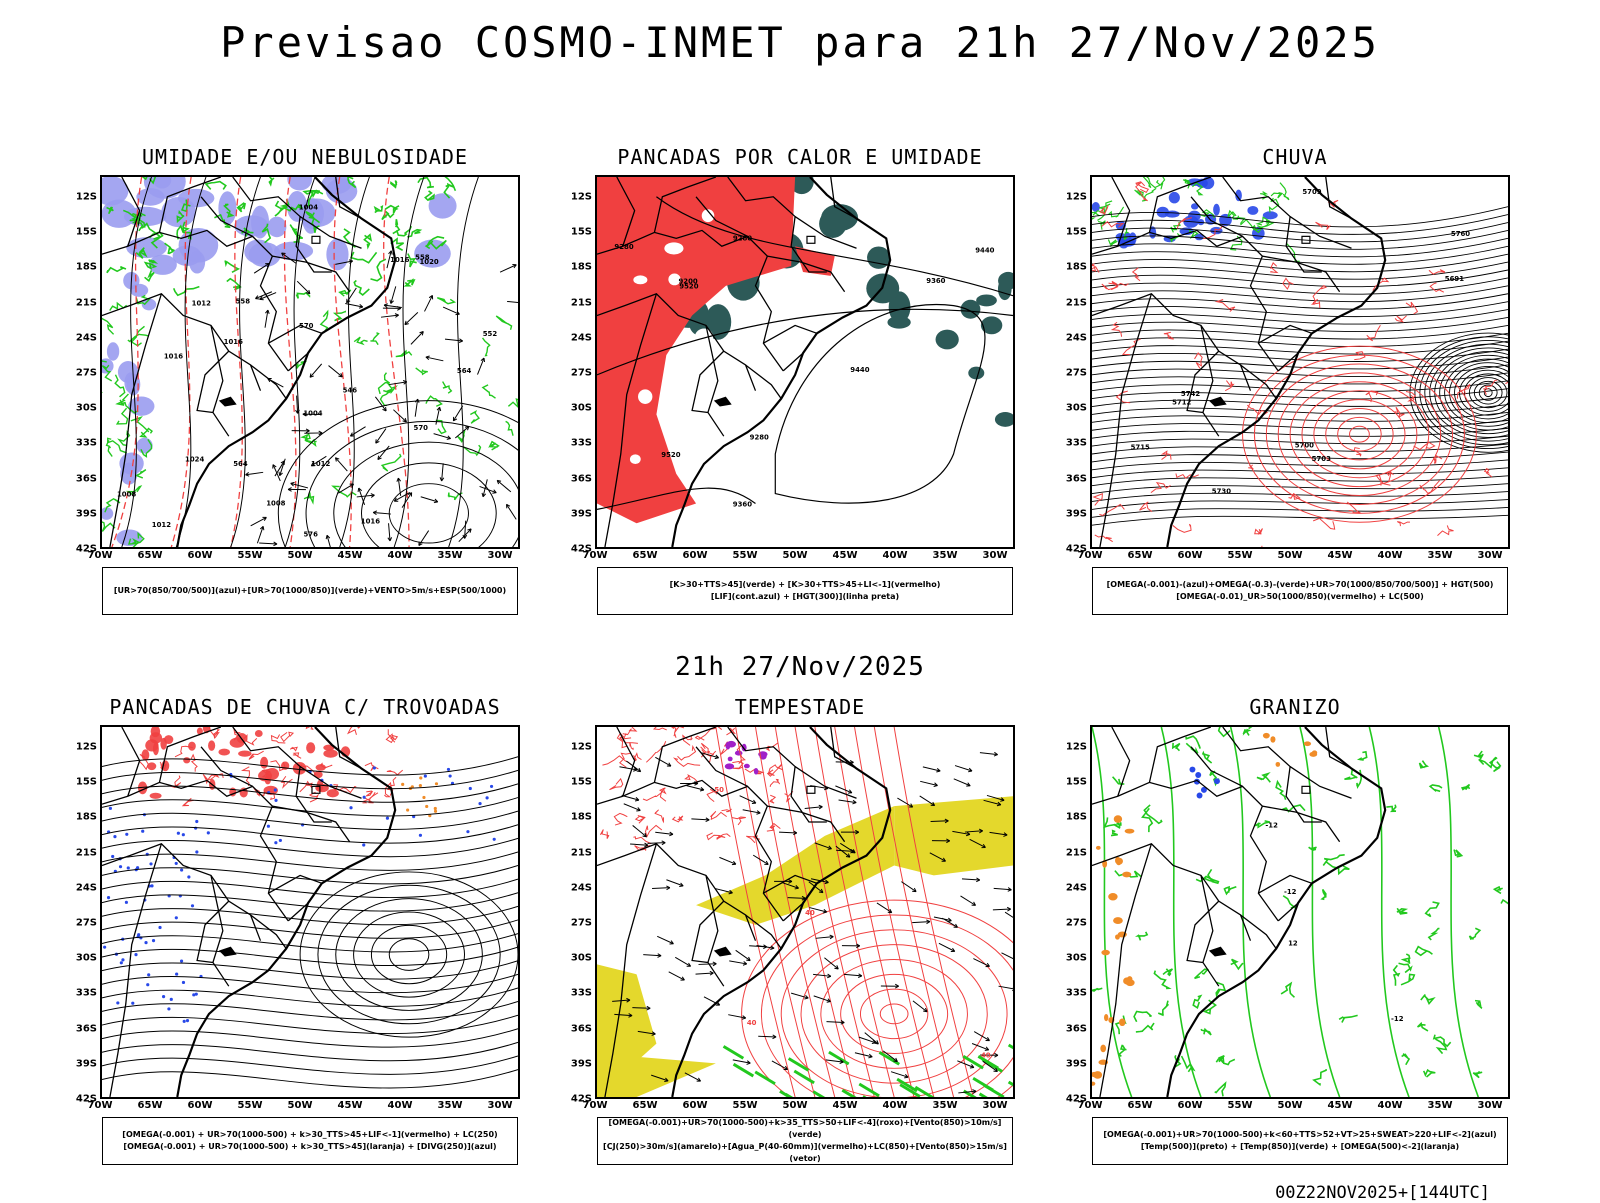 This screenshot has width=1600, height=1203. Describe the element at coordinates (976, 373) in the screenshot. I see `k-tts-green-area` at that location.